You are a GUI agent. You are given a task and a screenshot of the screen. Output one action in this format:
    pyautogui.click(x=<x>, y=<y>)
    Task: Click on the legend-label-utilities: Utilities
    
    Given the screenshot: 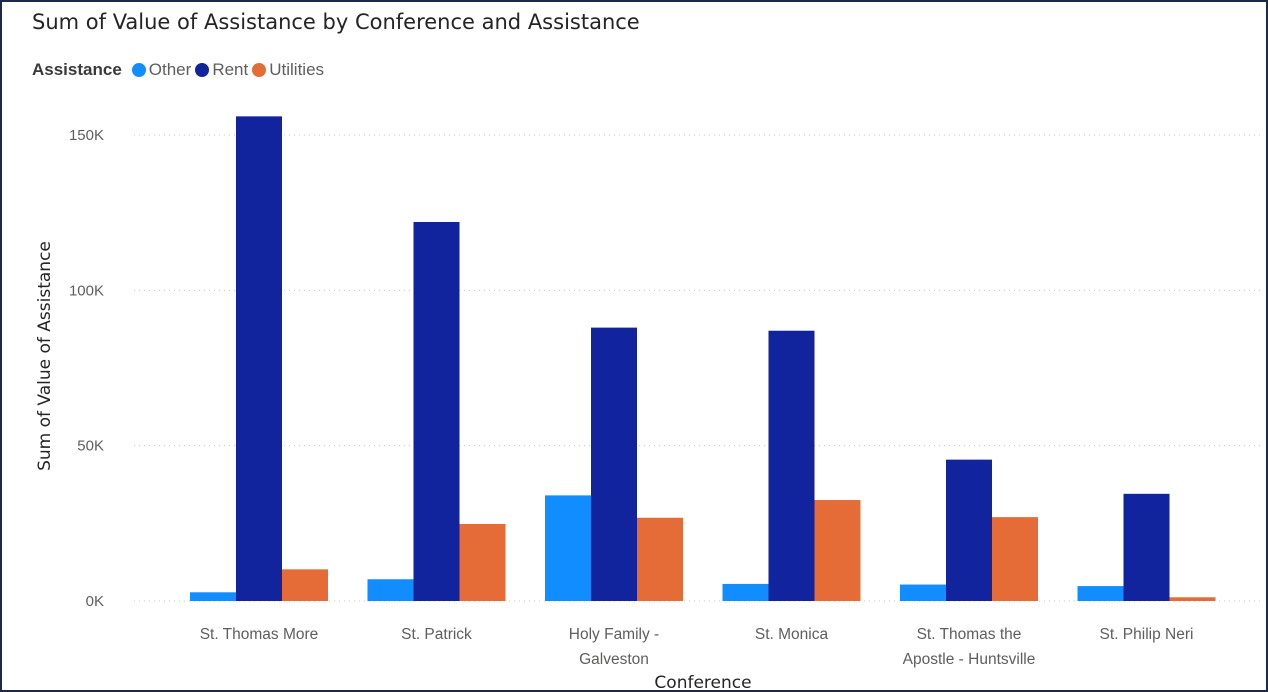 What is the action you would take?
    pyautogui.click(x=297, y=69)
    